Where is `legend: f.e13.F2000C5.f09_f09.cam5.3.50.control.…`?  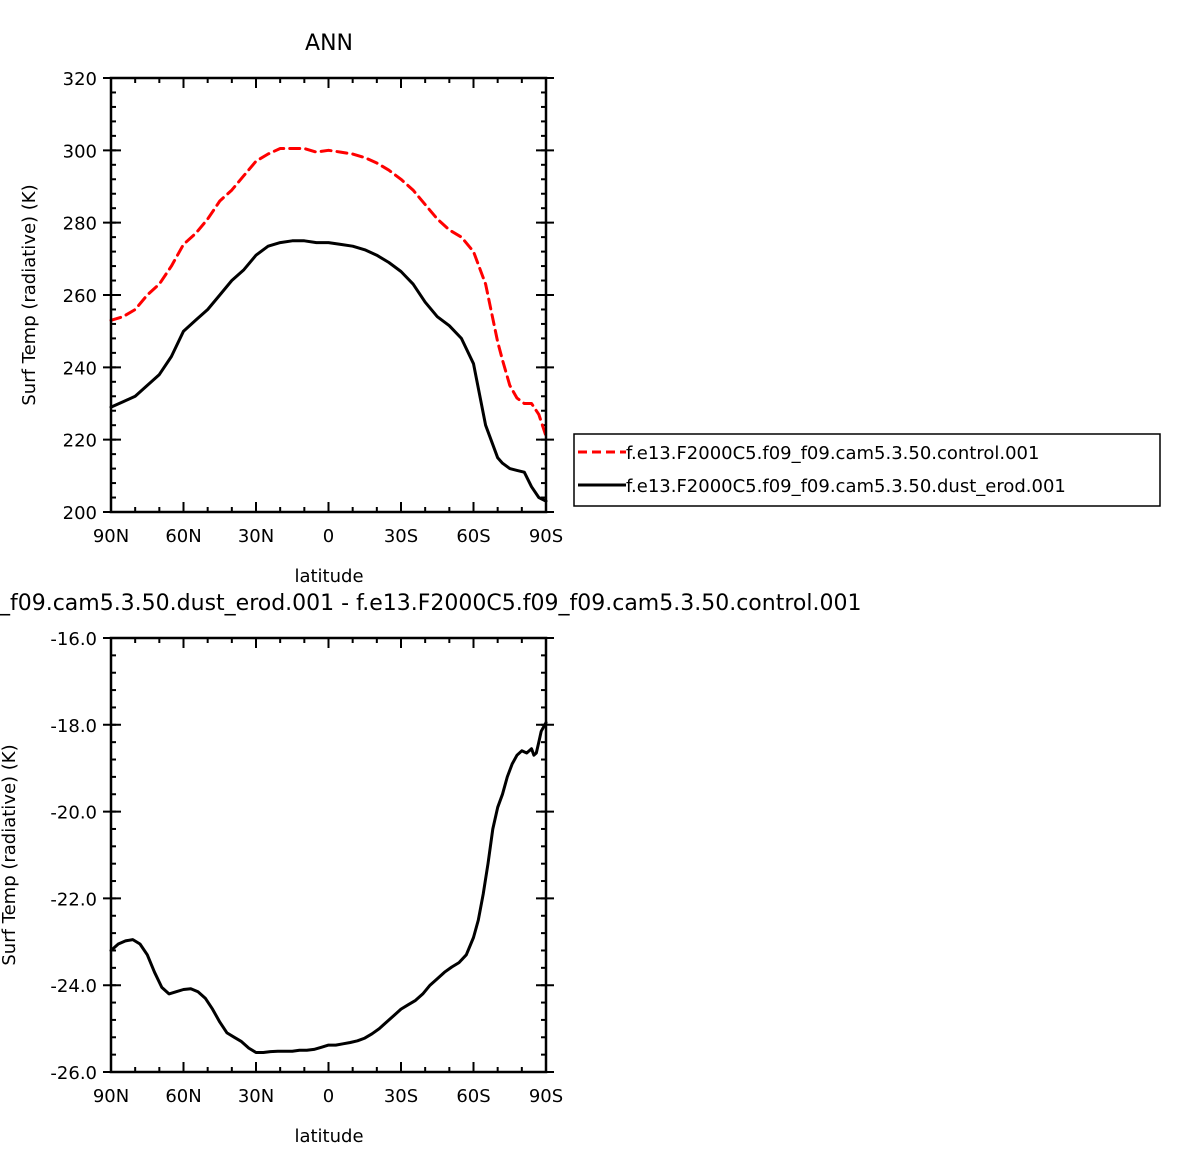
legend: f.e13.F2000C5.f09_f09.cam5.3.50.control.… is located at coordinates (867, 470).